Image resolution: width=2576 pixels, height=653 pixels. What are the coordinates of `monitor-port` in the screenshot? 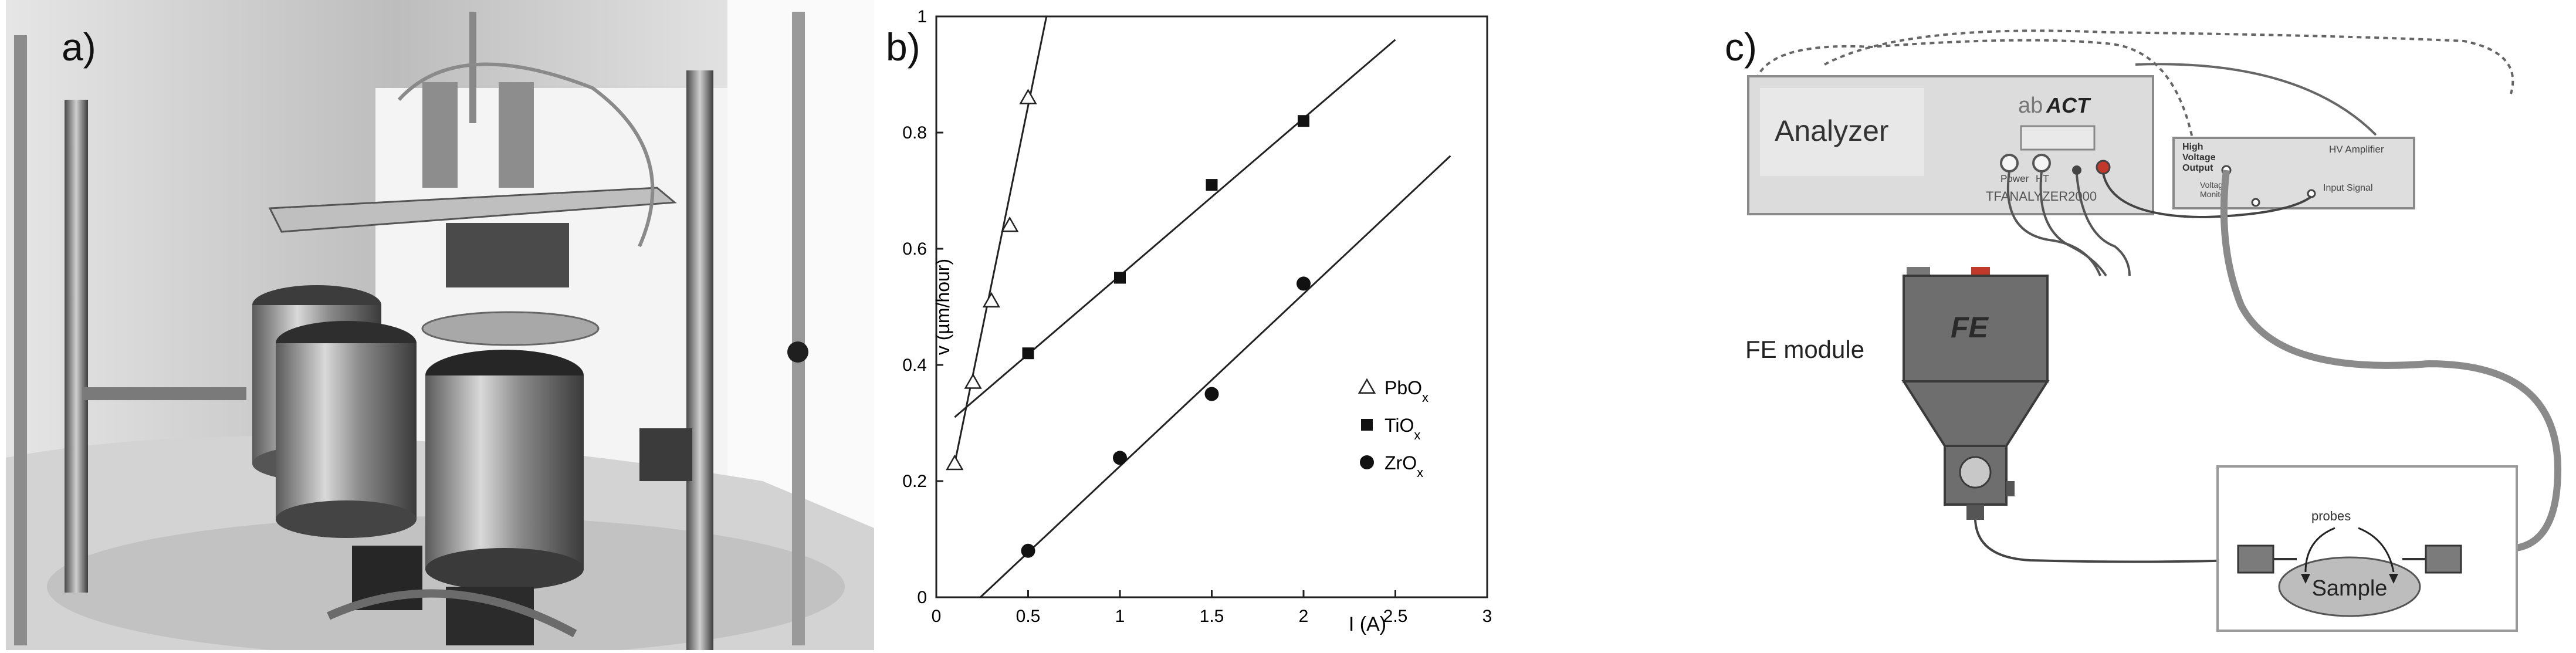 It's located at (2255, 202).